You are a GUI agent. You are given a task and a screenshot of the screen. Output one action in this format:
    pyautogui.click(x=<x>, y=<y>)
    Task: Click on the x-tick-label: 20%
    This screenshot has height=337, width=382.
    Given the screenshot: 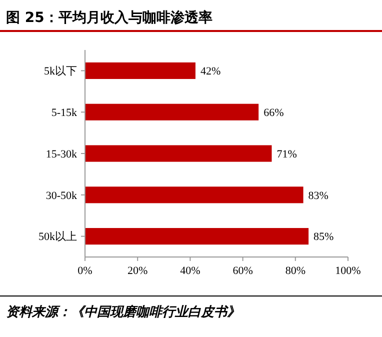 What is the action you would take?
    pyautogui.click(x=138, y=271)
    